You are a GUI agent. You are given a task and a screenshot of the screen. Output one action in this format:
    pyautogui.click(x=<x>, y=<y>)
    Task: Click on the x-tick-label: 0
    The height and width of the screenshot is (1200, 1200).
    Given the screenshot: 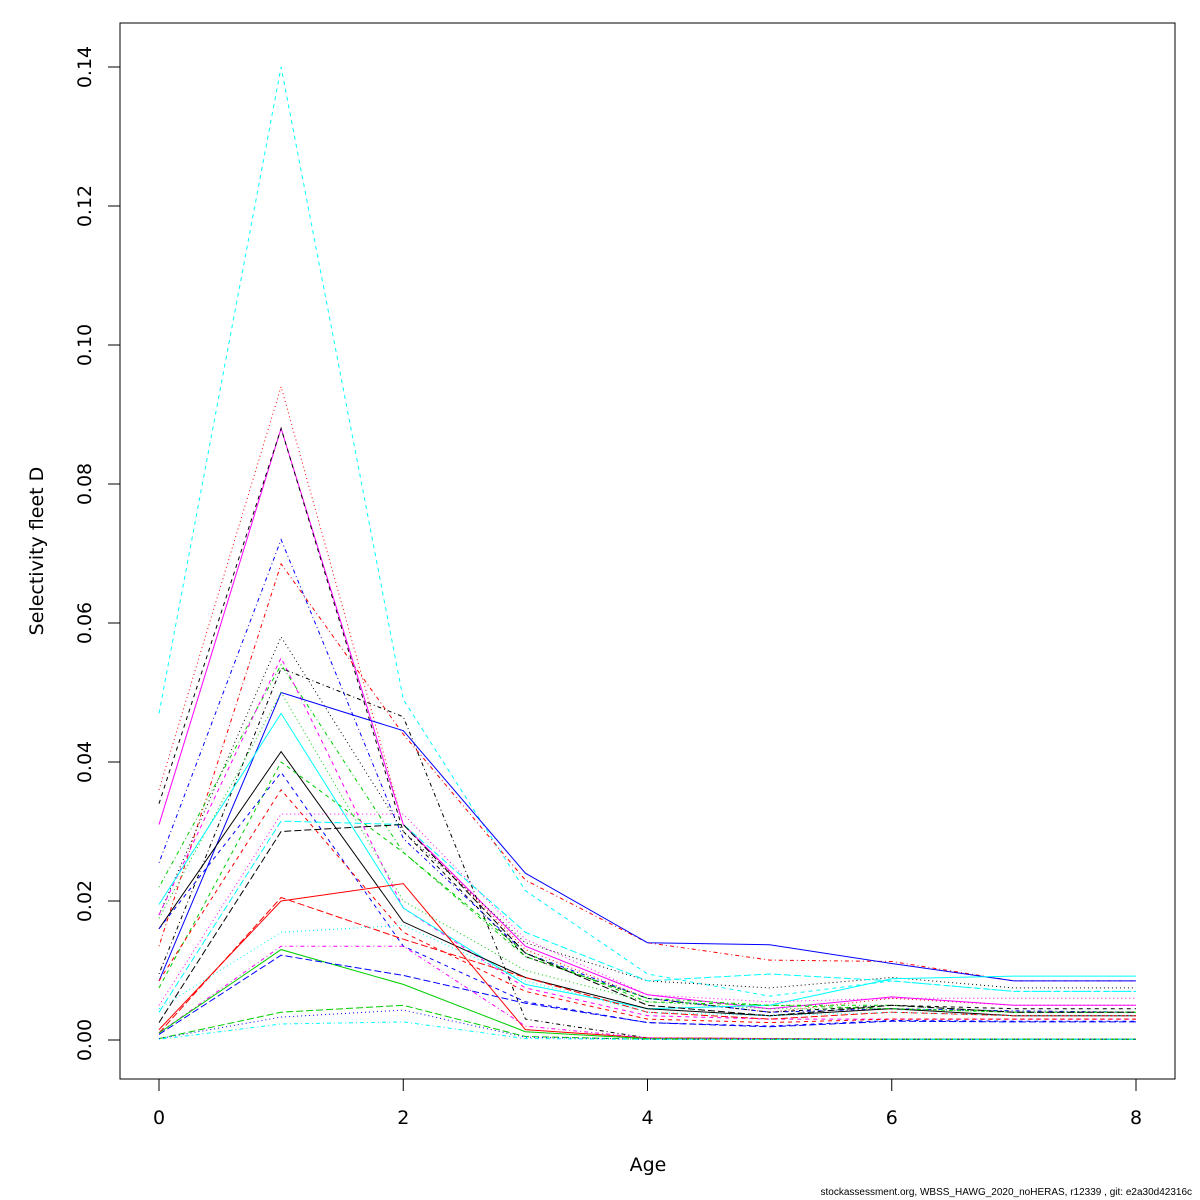 What is the action you would take?
    pyautogui.click(x=159, y=1118)
    